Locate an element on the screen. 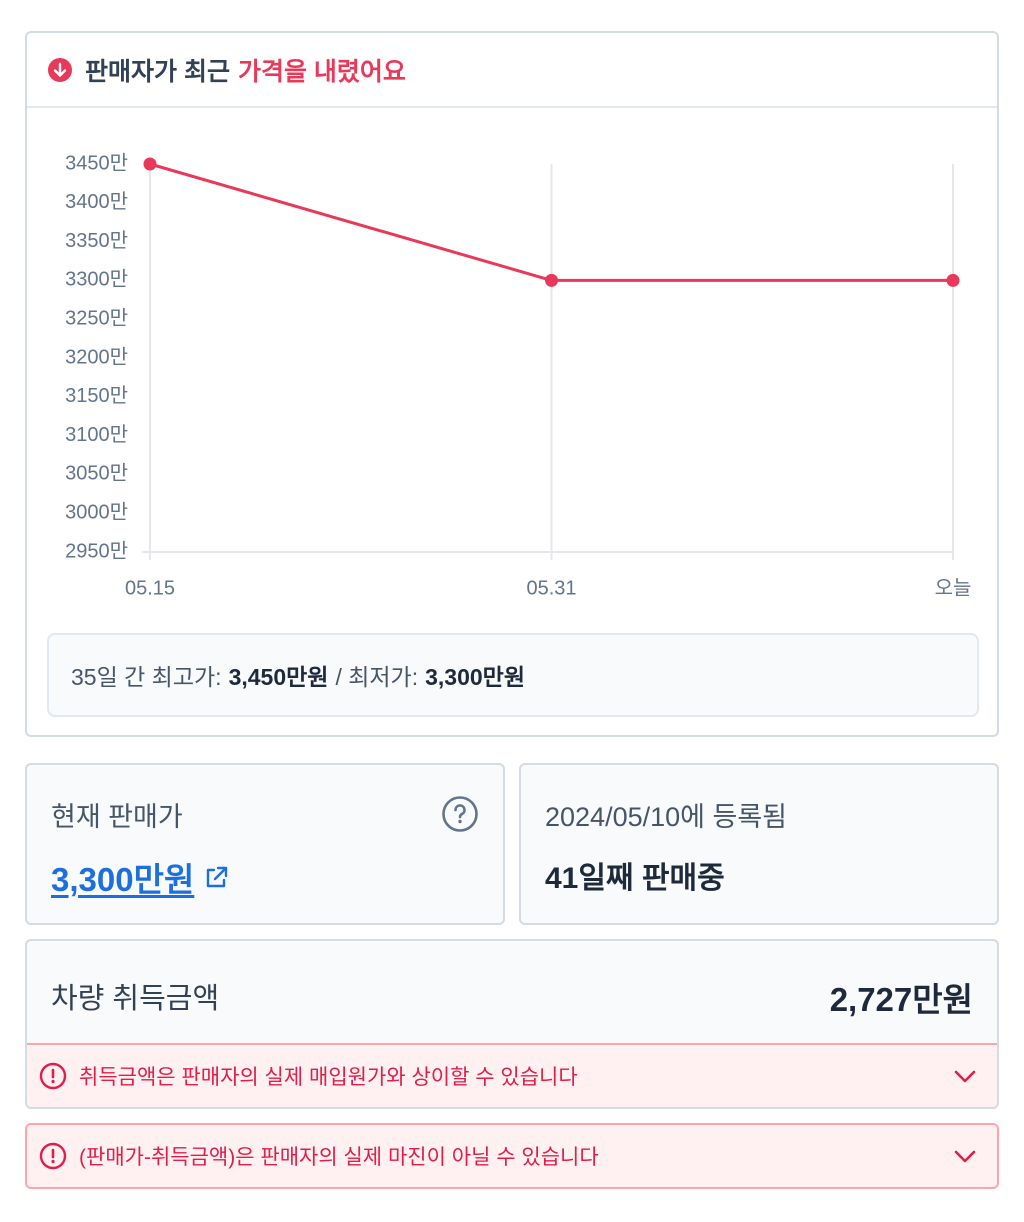  title: 판매자가 최근 is located at coordinates (157, 71).